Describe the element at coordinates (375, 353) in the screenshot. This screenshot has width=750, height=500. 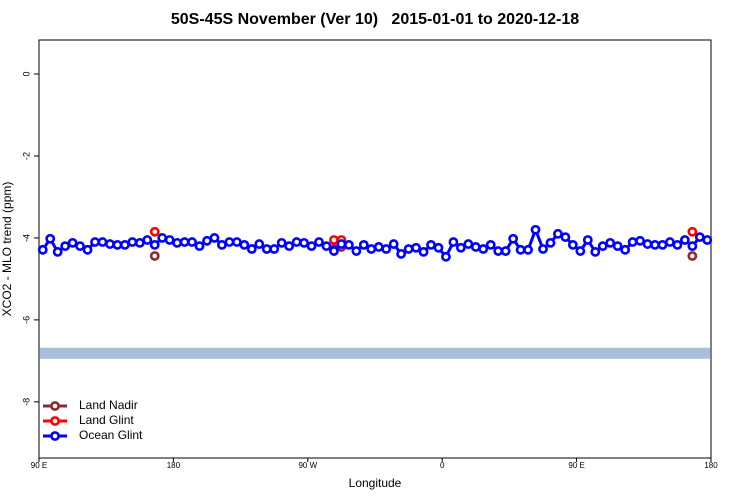
I see `coverage-band` at that location.